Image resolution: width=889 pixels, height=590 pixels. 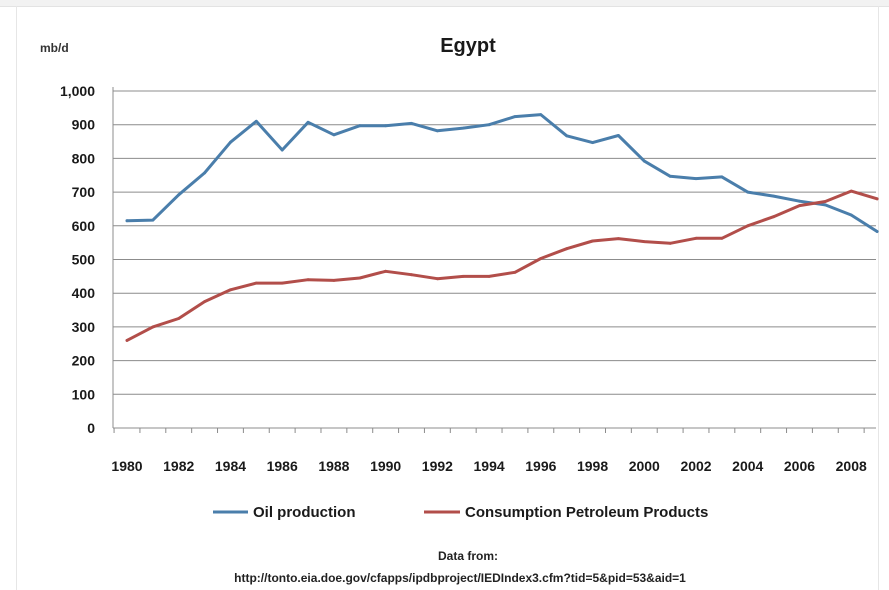 I want to click on legend-label-consumption: Consumption Petroleum Products, so click(x=586, y=512).